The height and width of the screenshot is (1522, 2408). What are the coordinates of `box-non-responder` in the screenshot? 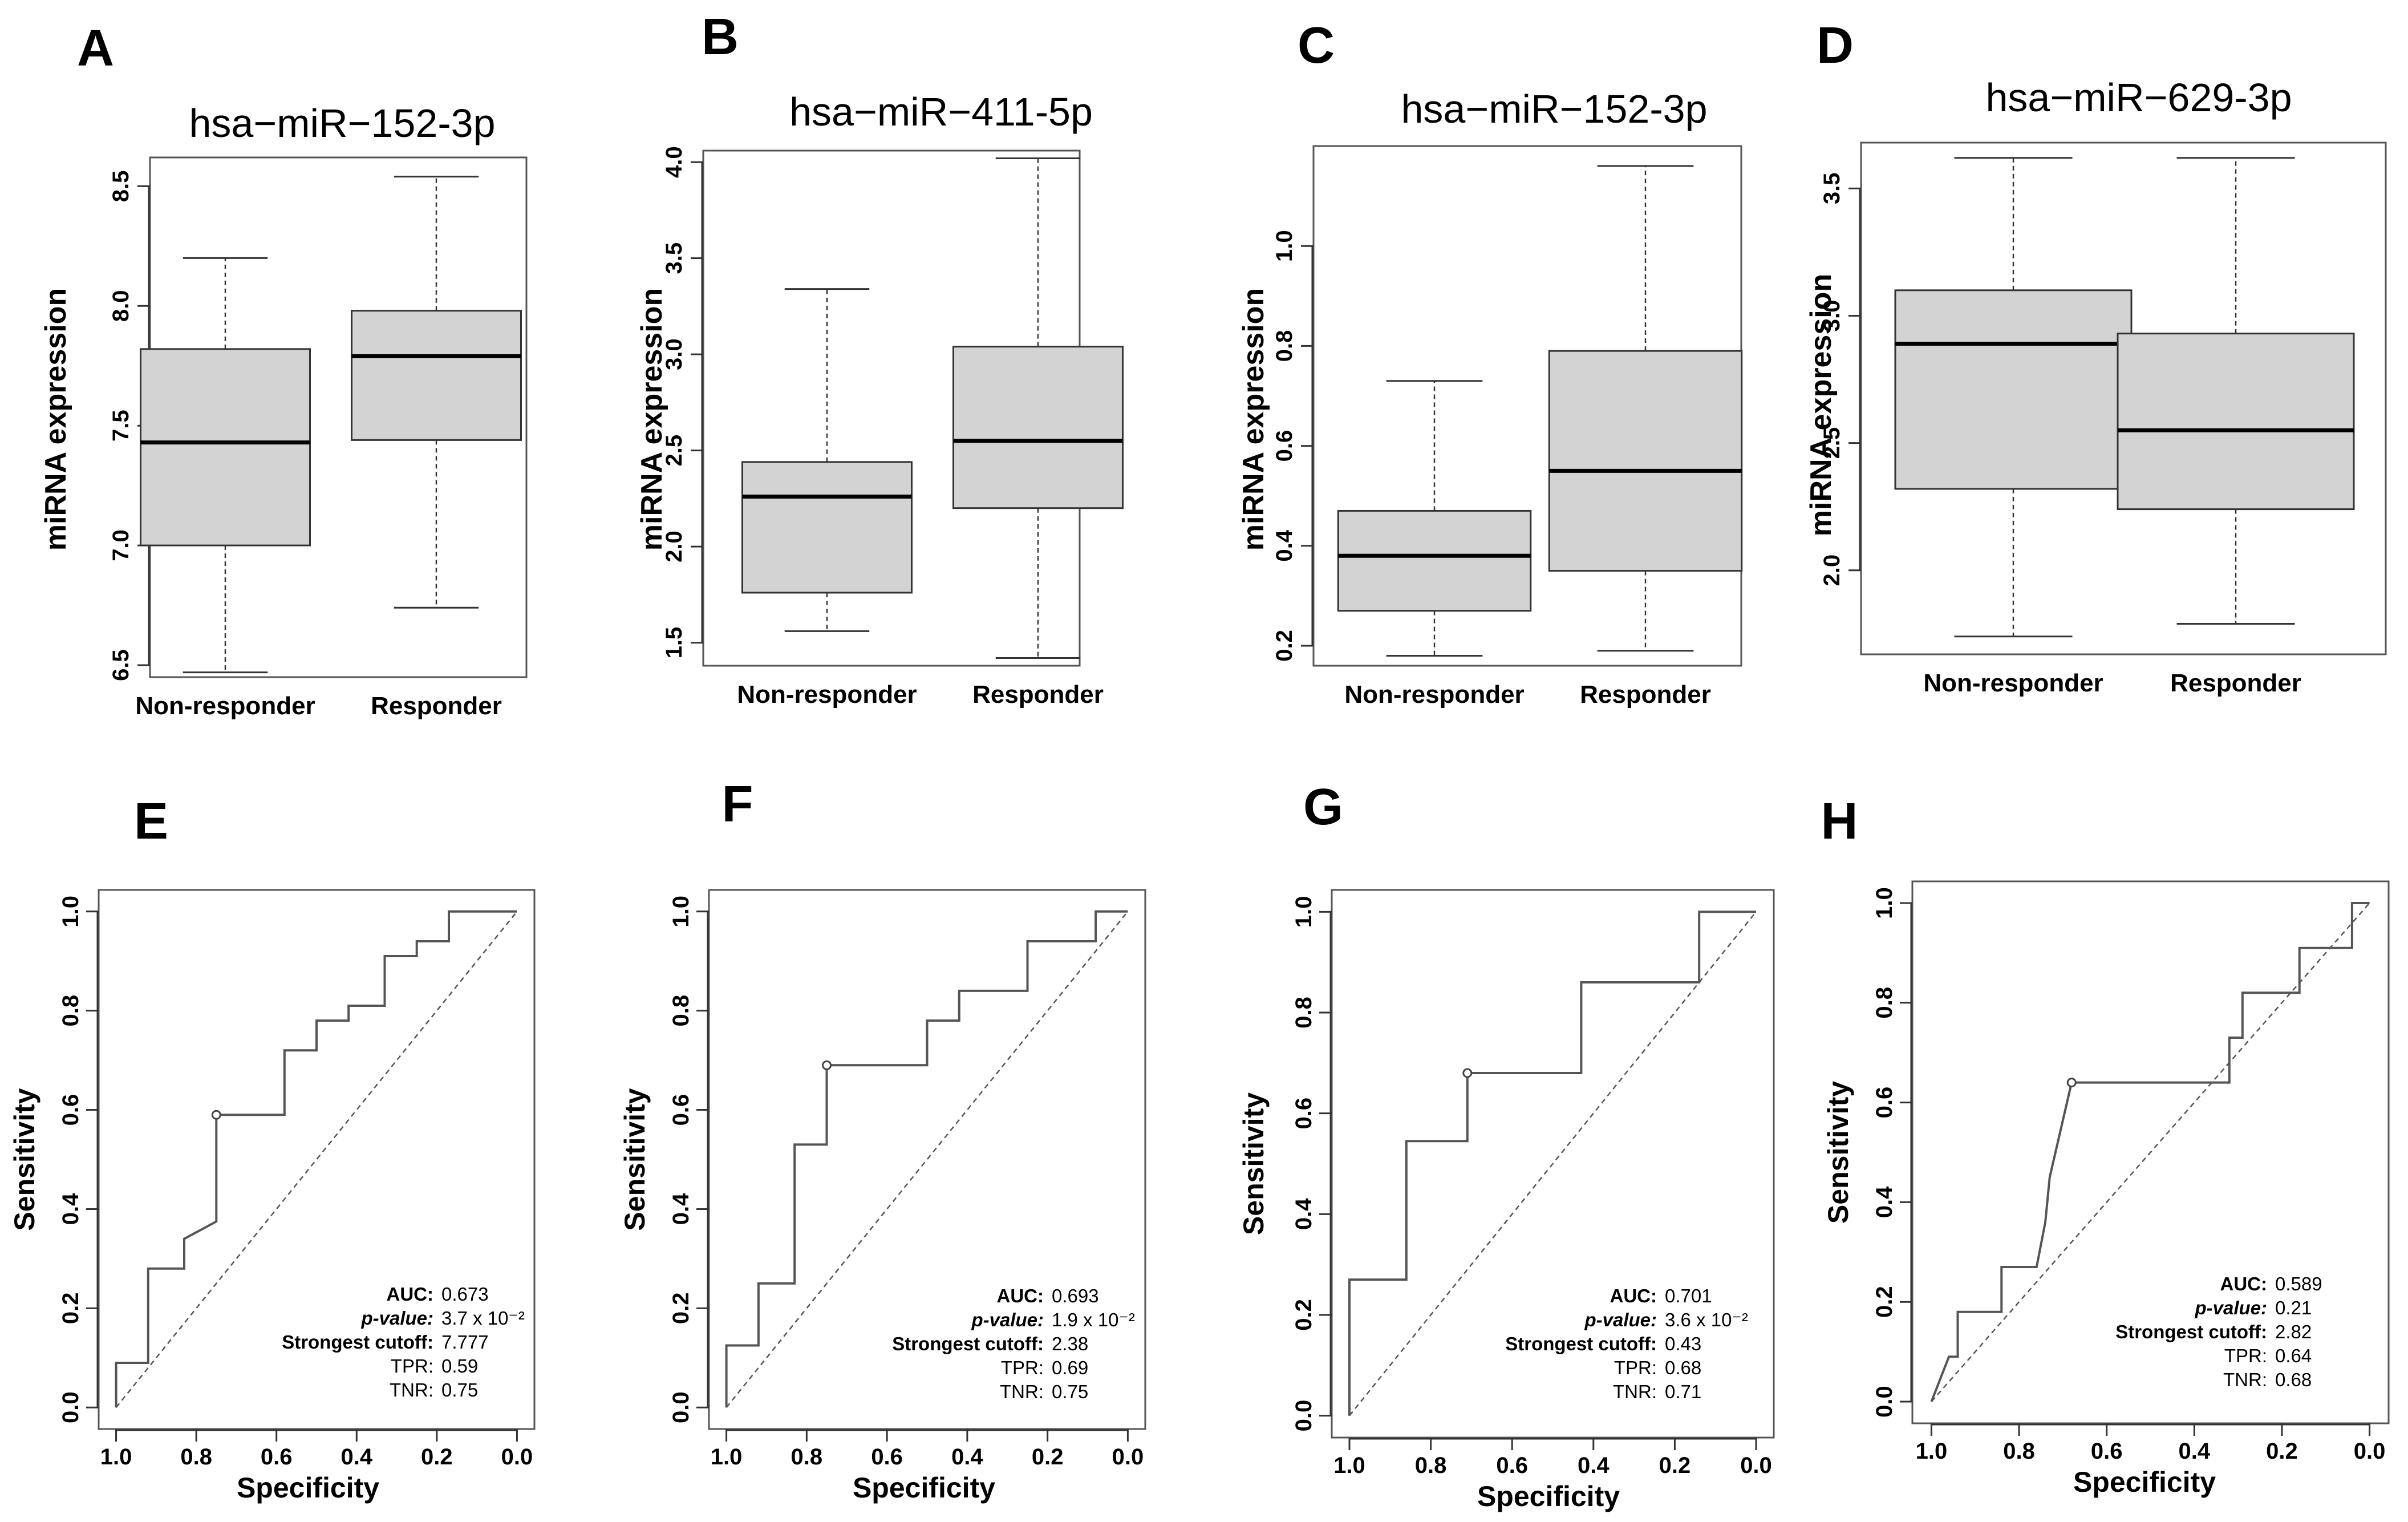 It's located at (226, 466).